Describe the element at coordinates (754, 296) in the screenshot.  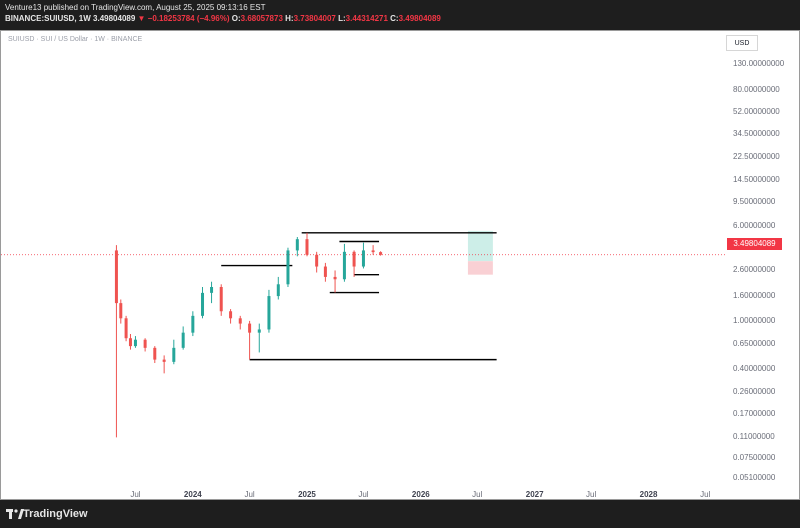
I see `y-tick-label: 1.60000000` at that location.